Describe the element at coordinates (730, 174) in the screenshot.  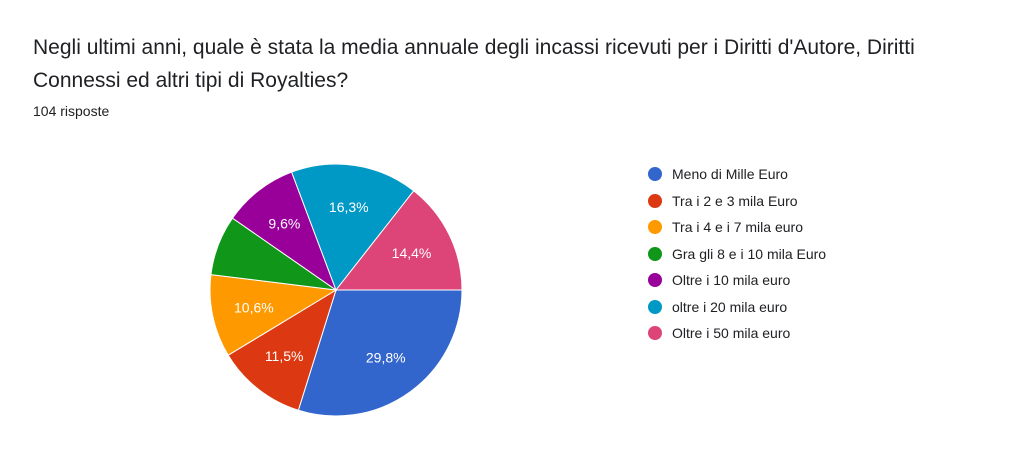
I see `legend-label: Meno di Mille Euro` at that location.